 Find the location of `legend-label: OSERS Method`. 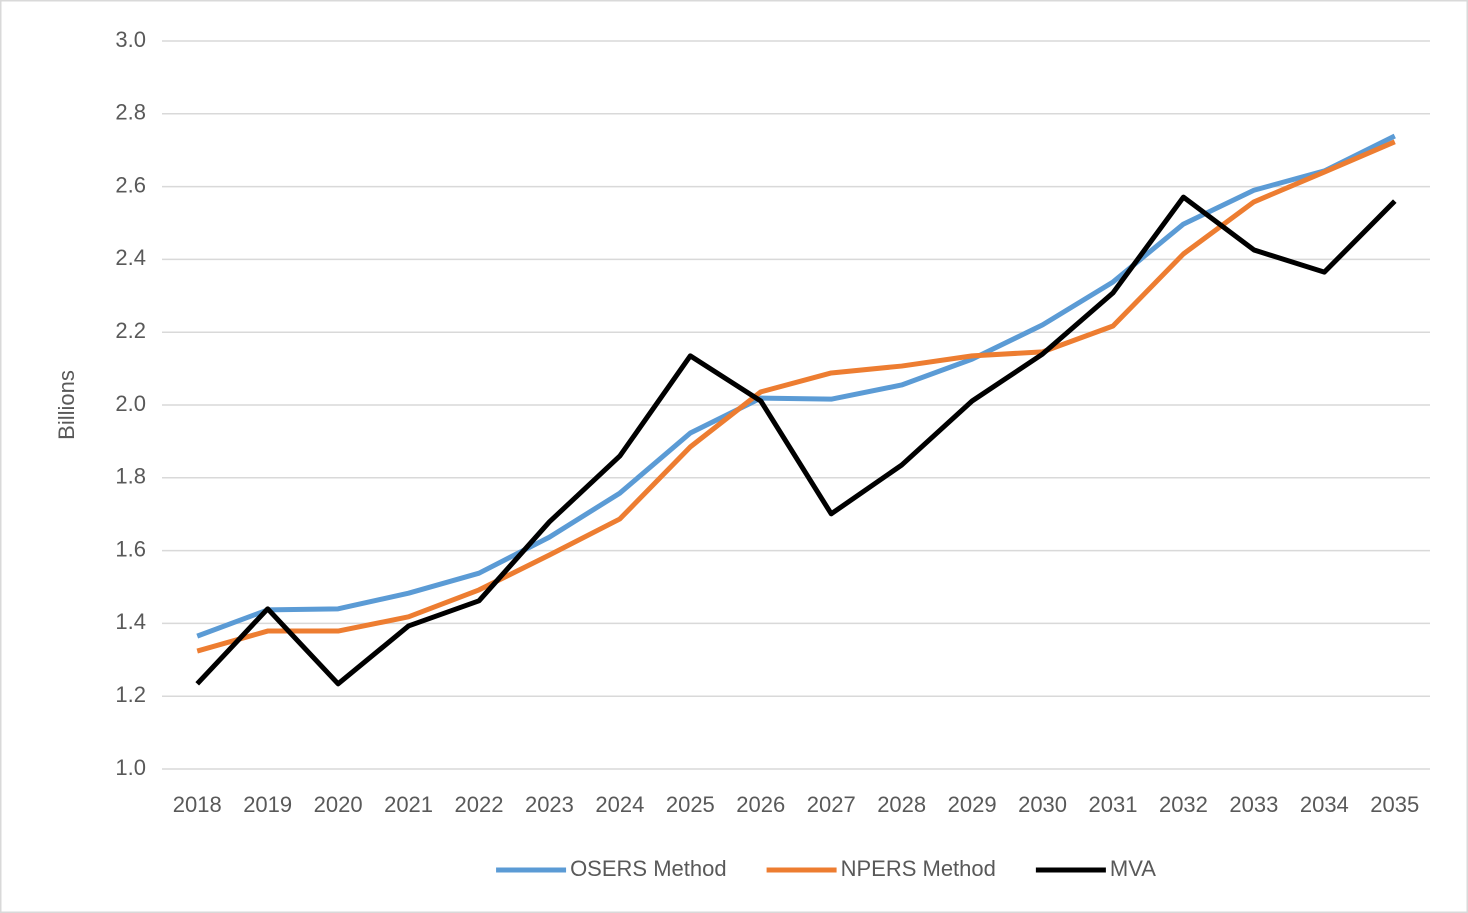

legend-label: OSERS Method is located at coordinates (648, 868).